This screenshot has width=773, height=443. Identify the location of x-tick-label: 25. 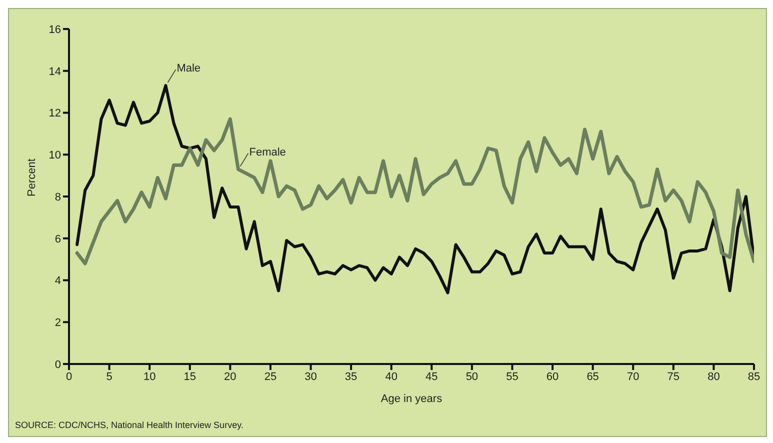
(270, 376).